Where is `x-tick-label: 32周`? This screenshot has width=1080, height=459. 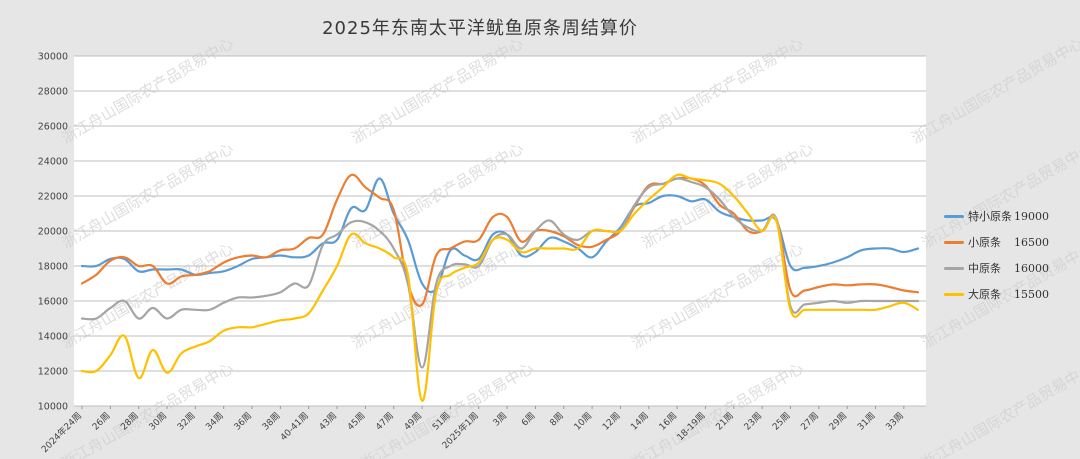
x-tick-label: 32周 is located at coordinates (186, 421).